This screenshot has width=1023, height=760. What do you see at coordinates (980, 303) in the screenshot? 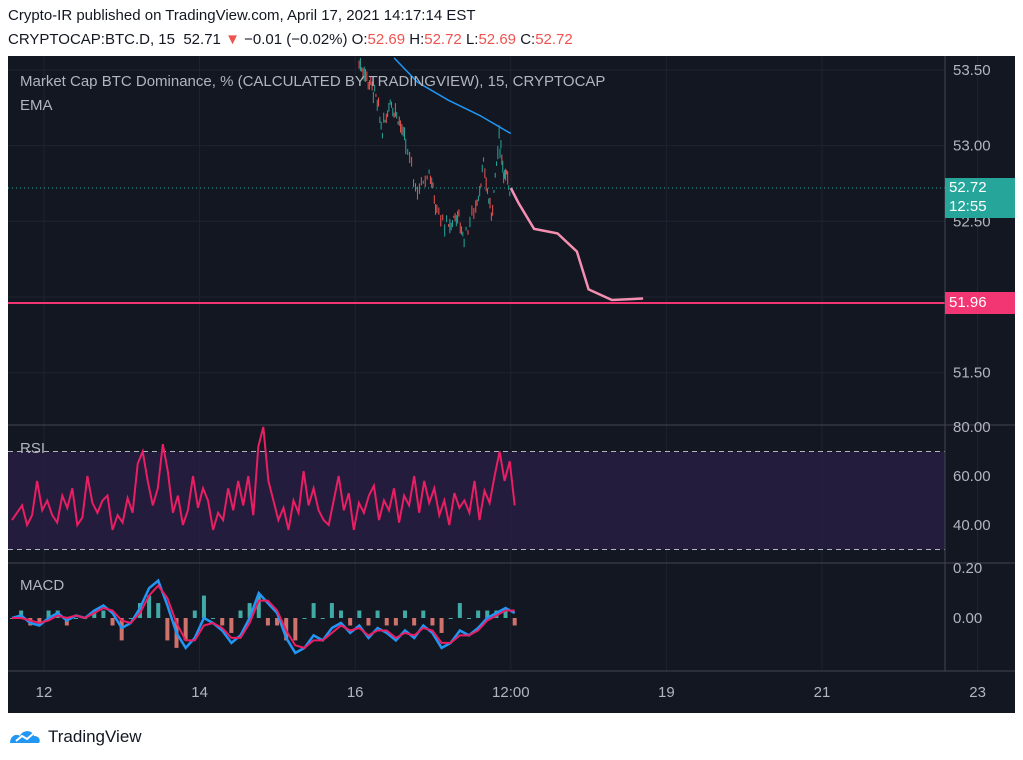
I see `level-price-tag: 51.96` at bounding box center [980, 303].